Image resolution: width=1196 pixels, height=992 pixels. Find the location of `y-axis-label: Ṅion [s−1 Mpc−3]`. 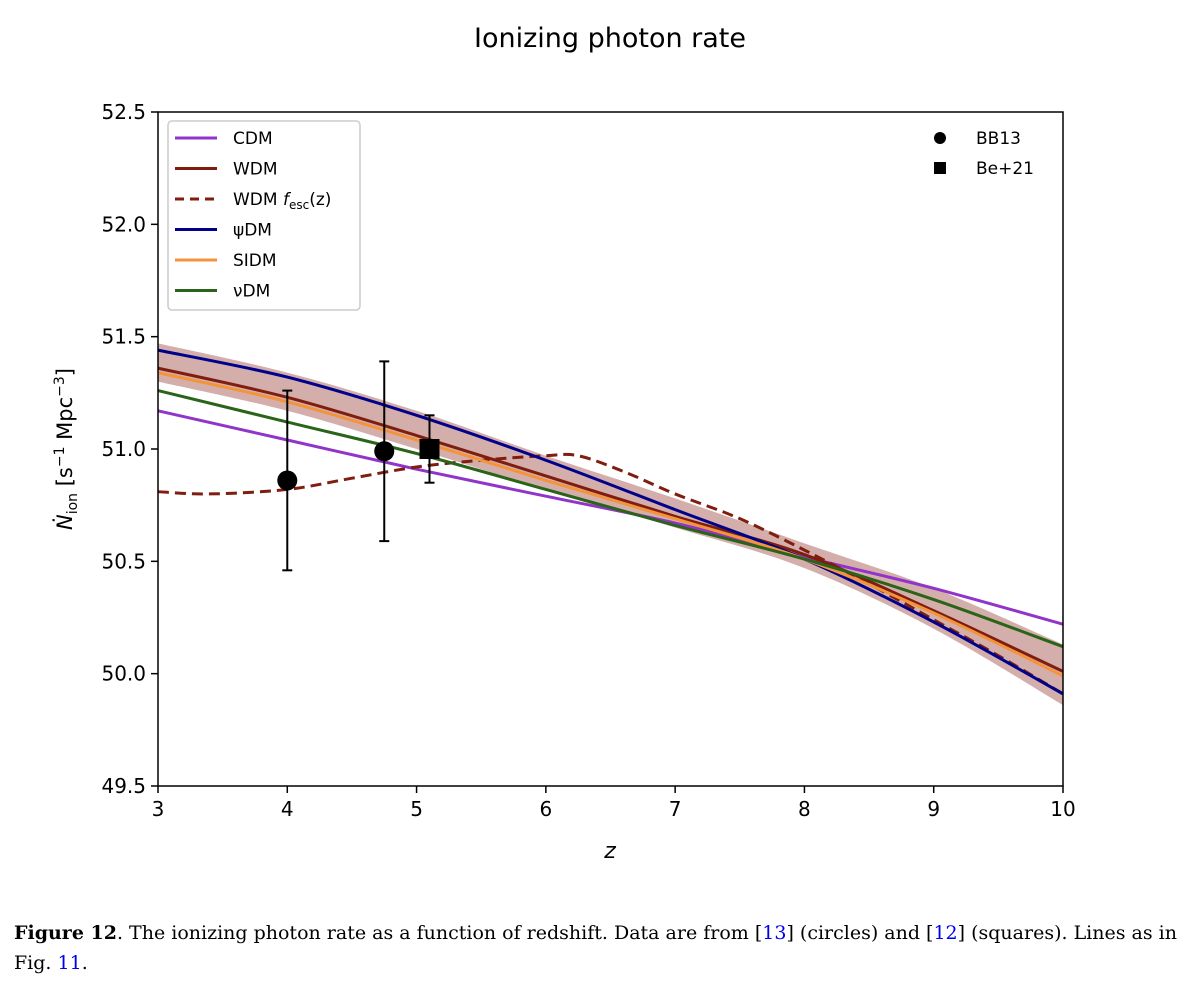

y-axis-label: Ṅion [s−1 Mpc−3] is located at coordinates (66, 449).